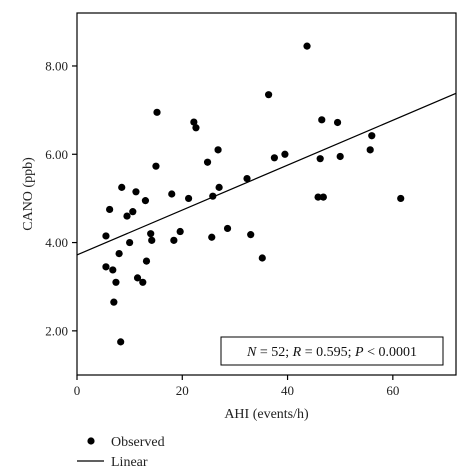 The image size is (474, 474). What do you see at coordinates (56, 330) in the screenshot?
I see `y-tick-label: 2.00` at bounding box center [56, 330].